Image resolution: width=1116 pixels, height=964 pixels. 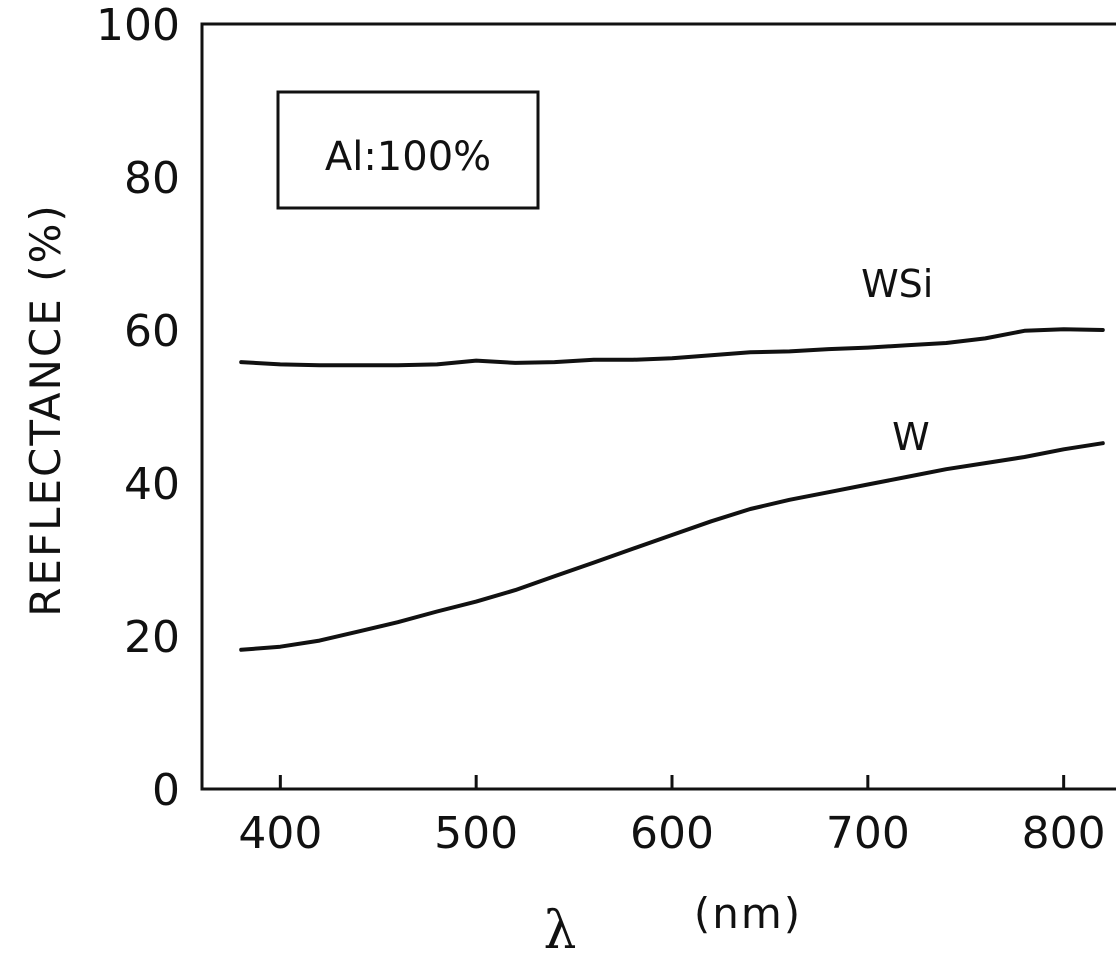 I want to click on y-tick-label: 0, so click(x=166, y=790).